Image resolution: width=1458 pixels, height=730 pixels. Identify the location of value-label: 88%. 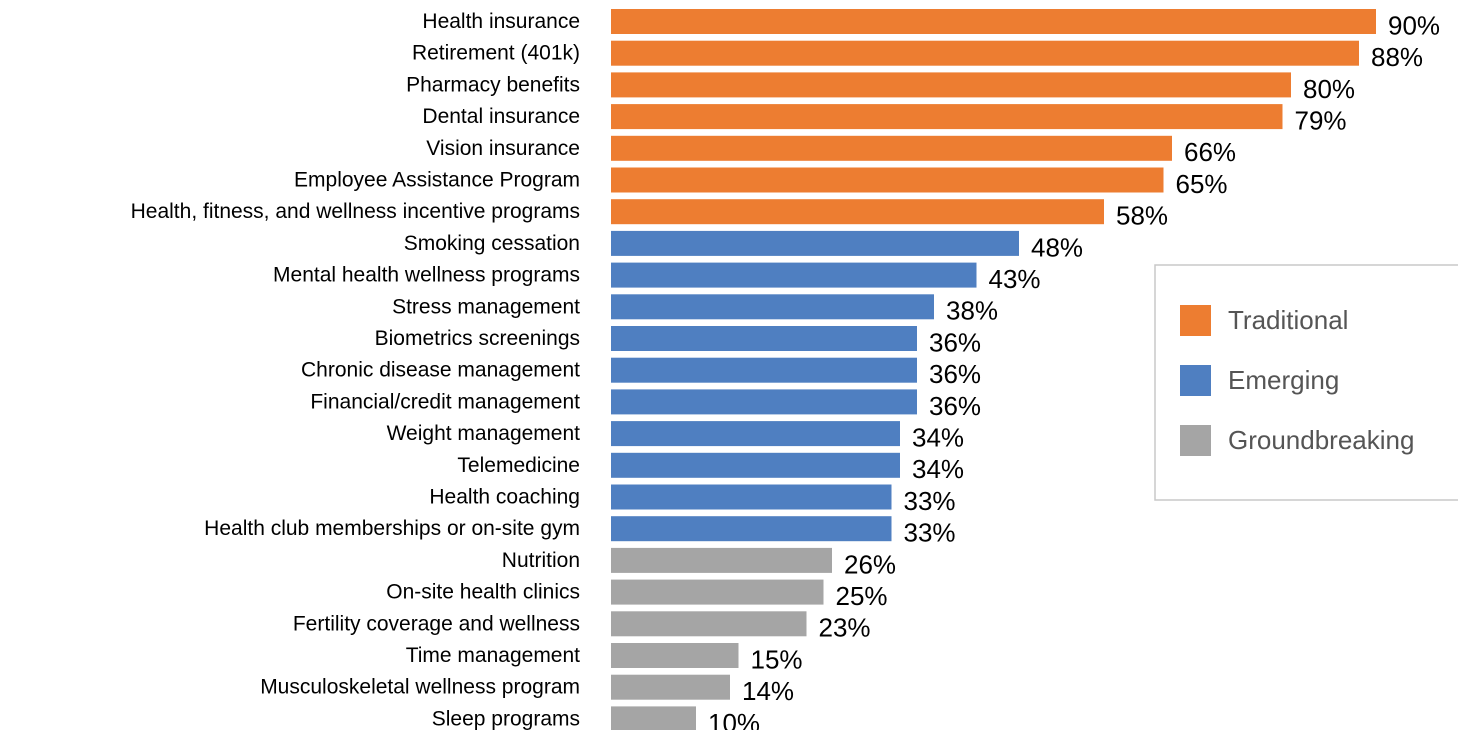
(1397, 57).